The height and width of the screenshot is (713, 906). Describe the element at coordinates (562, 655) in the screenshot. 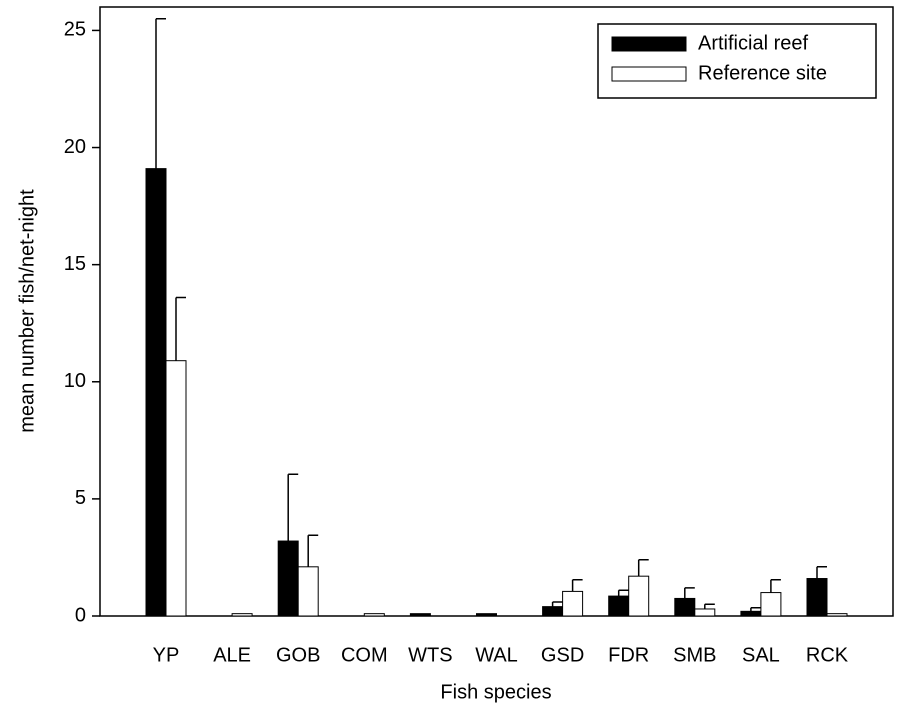

I see `x-tick-label: GSD` at that location.